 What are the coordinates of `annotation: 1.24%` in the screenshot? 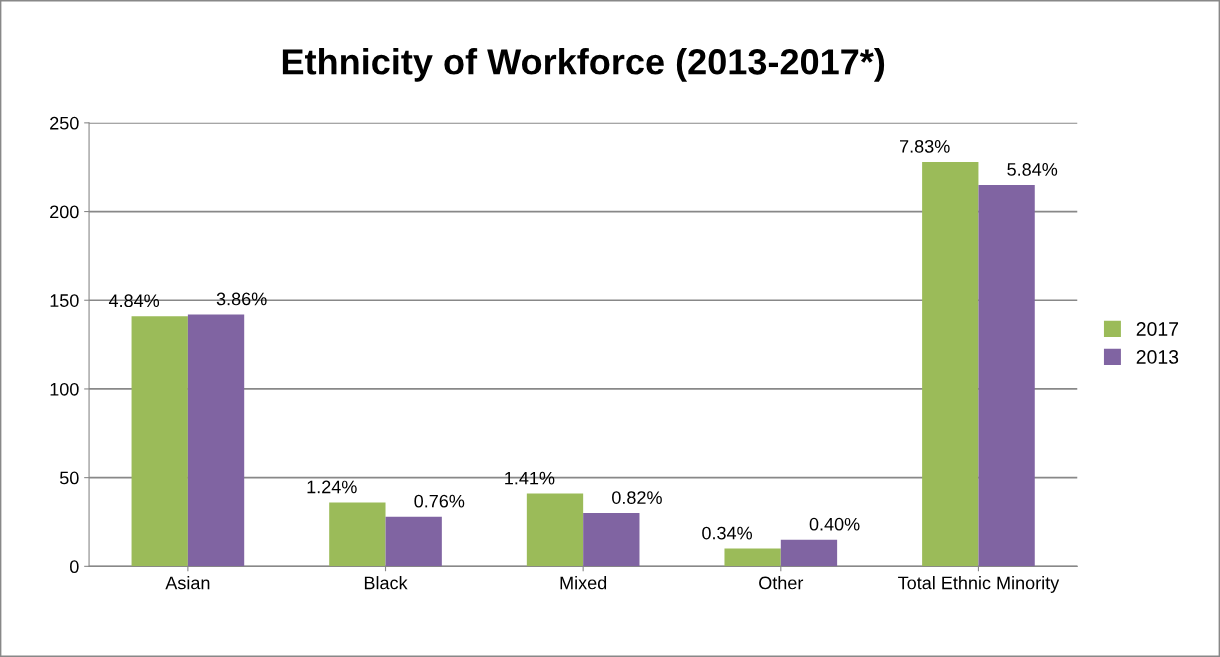 It's located at (332, 487).